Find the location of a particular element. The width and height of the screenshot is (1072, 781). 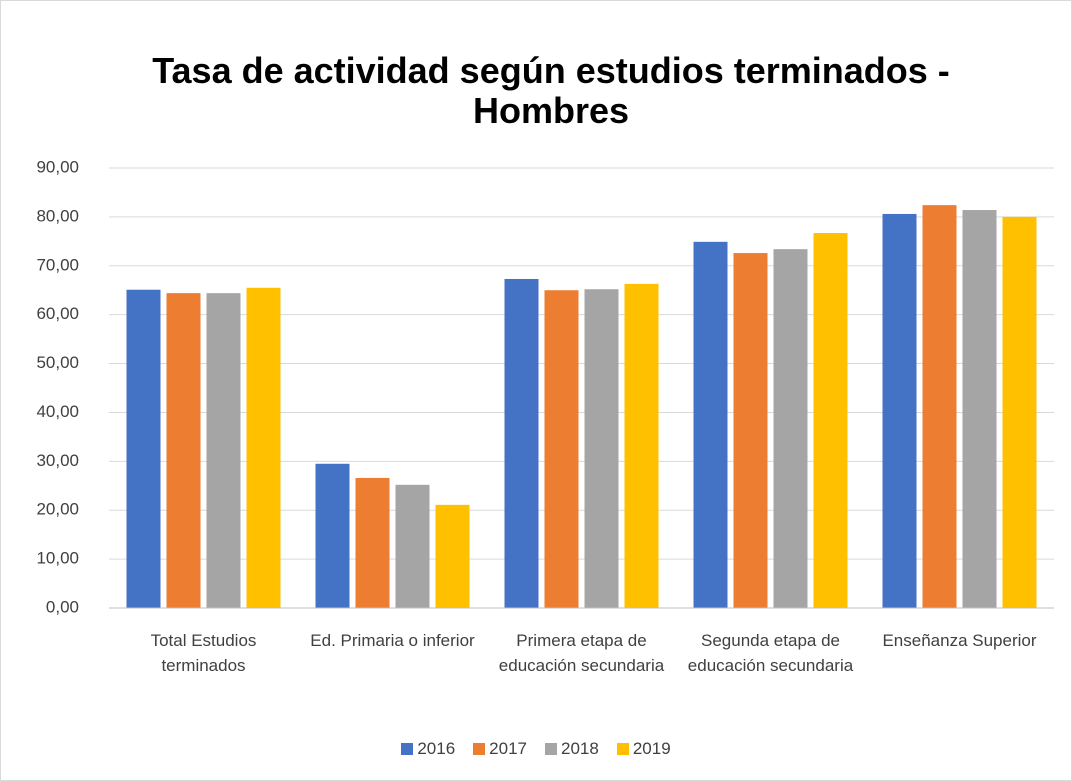

legend-item: 2019 is located at coordinates (643, 749).